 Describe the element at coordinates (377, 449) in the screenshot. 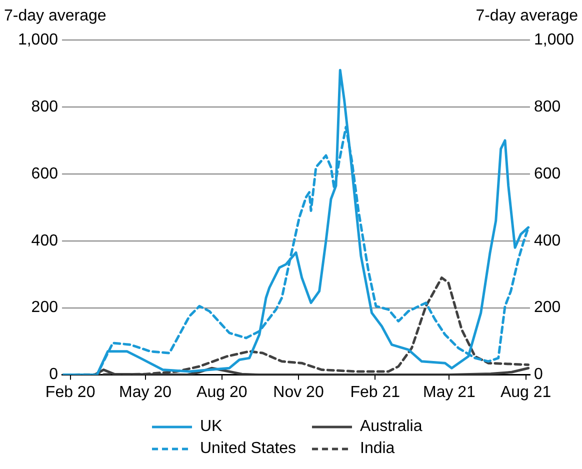

I see `legend-label: India` at that location.